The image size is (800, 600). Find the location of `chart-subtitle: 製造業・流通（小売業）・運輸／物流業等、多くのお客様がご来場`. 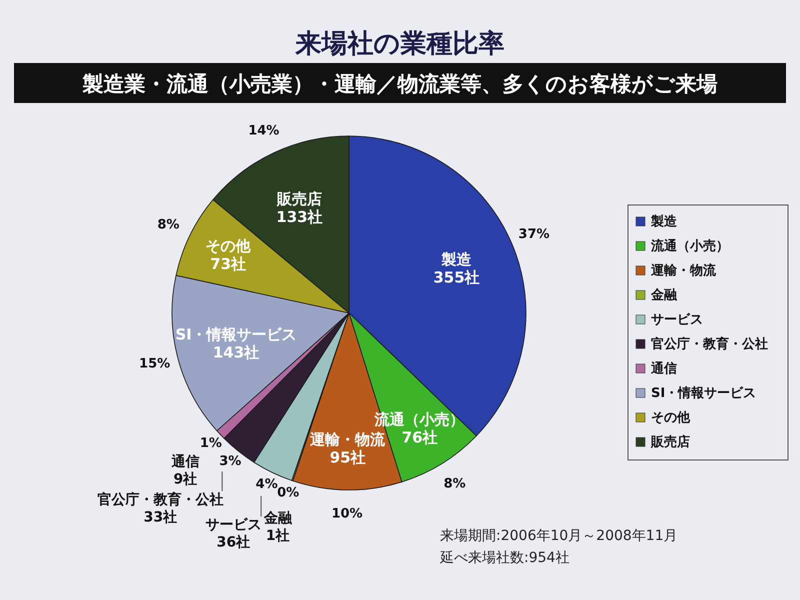

chart-subtitle: 製造業・流通（小売業）・運輸／物流業等、多くのお客様がご来場 is located at coordinates (400, 84).